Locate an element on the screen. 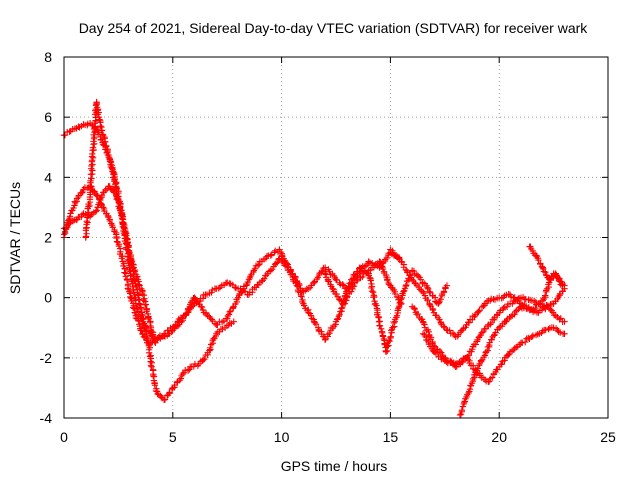 The image size is (640, 480). x-tick-label: 20 is located at coordinates (499, 437).